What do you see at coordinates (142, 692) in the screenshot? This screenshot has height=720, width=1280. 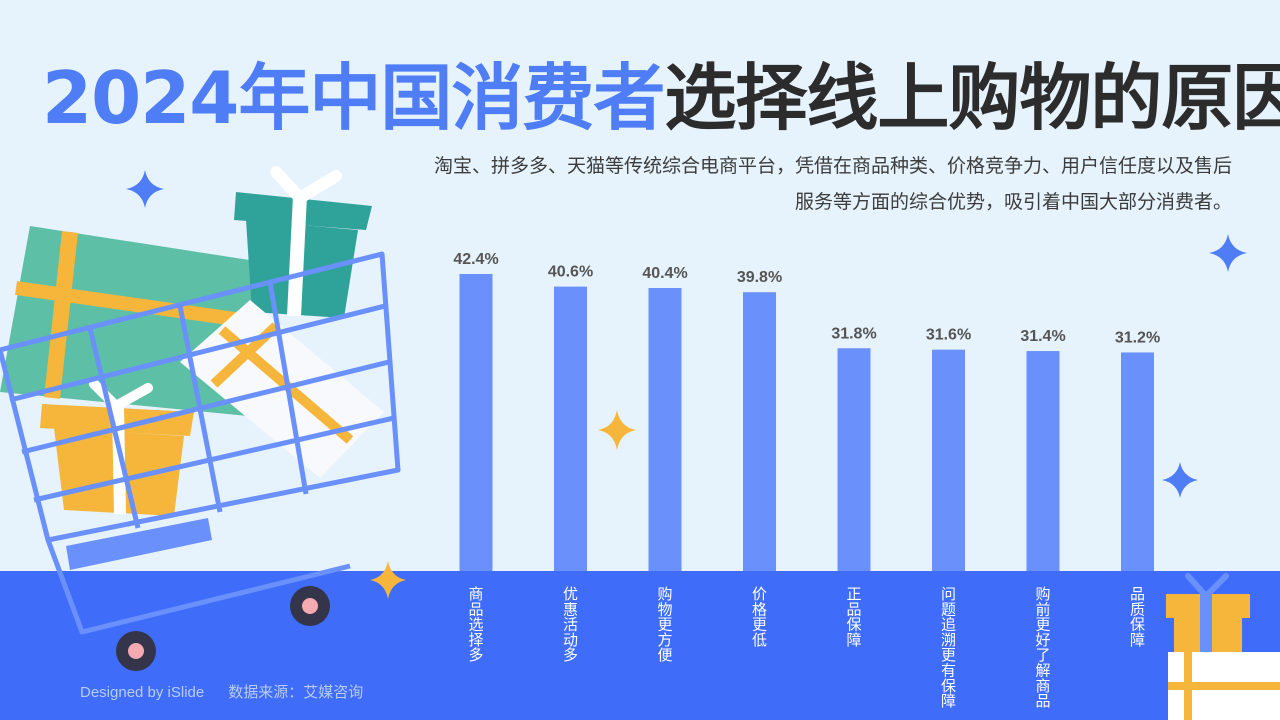 I see `designer-credit: Designed by iSlide` at bounding box center [142, 692].